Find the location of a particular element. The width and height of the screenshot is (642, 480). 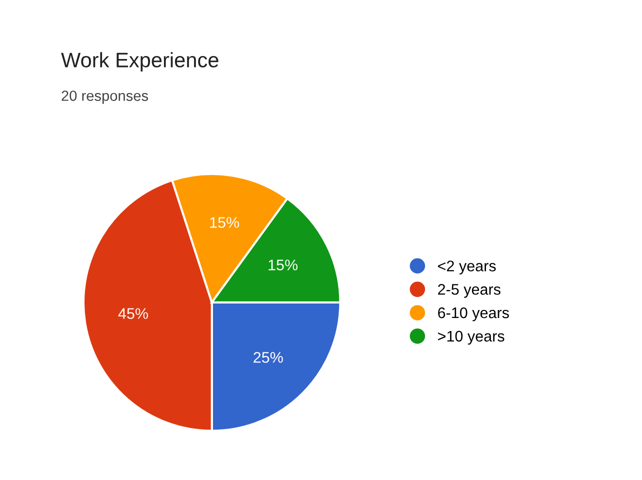

data-label: 25% is located at coordinates (268, 357).